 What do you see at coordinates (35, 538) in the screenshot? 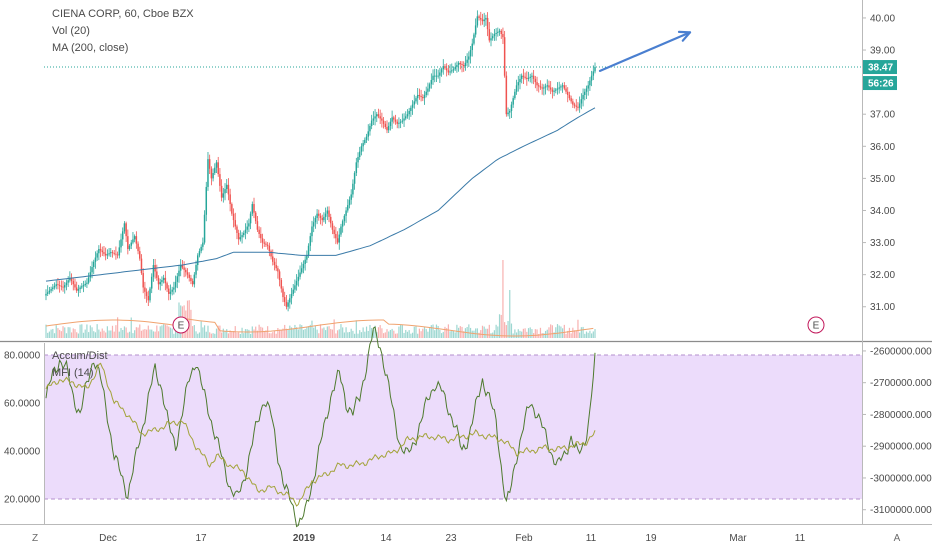
I see `zoom-button: Z` at bounding box center [35, 538].